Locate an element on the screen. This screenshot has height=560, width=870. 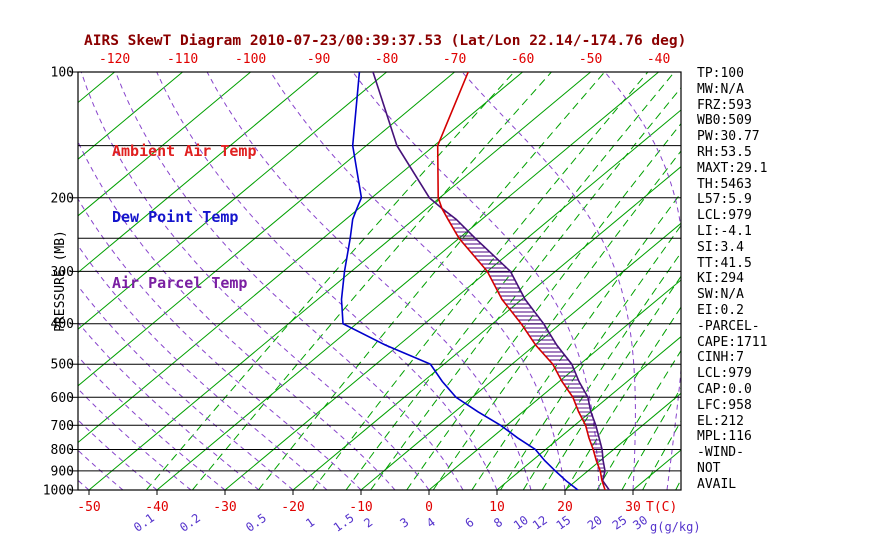
stat-line: EL:212 is located at coordinates (720, 421).